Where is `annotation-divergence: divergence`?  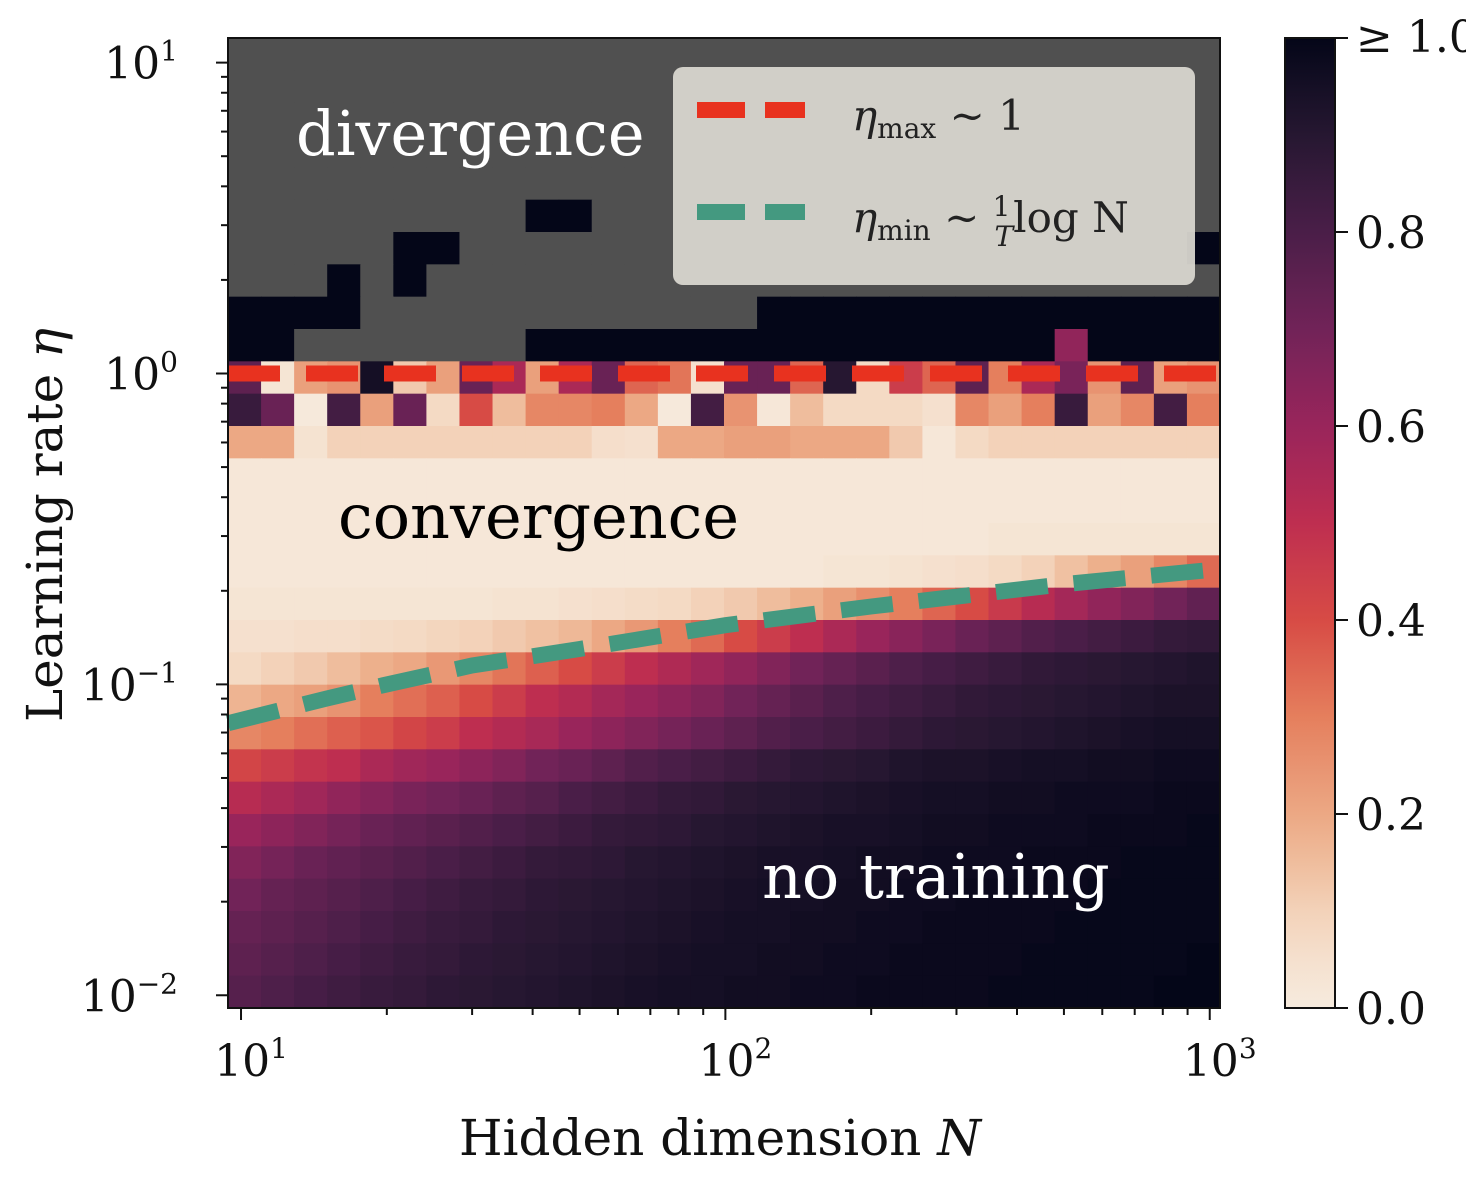 annotation-divergence: divergence is located at coordinates (470, 133).